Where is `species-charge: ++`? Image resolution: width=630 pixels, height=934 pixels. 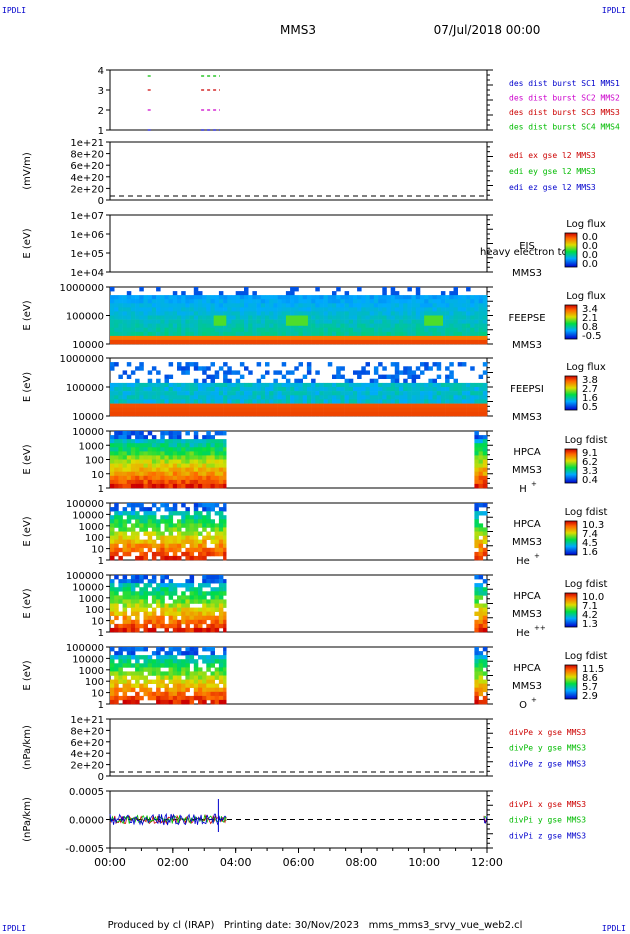 species-charge: ++ is located at coordinates (540, 628).